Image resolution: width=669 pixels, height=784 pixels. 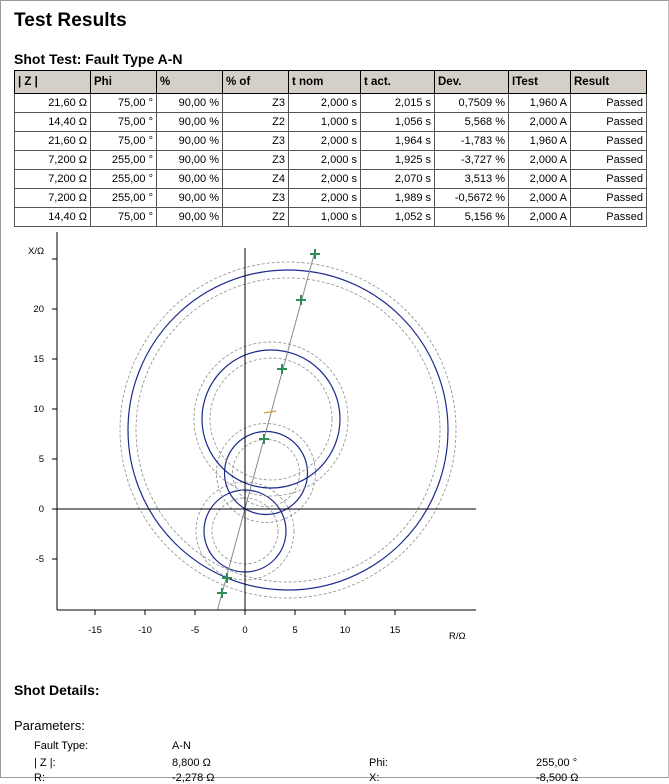 I want to click on x-label: X:, so click(x=374, y=778).